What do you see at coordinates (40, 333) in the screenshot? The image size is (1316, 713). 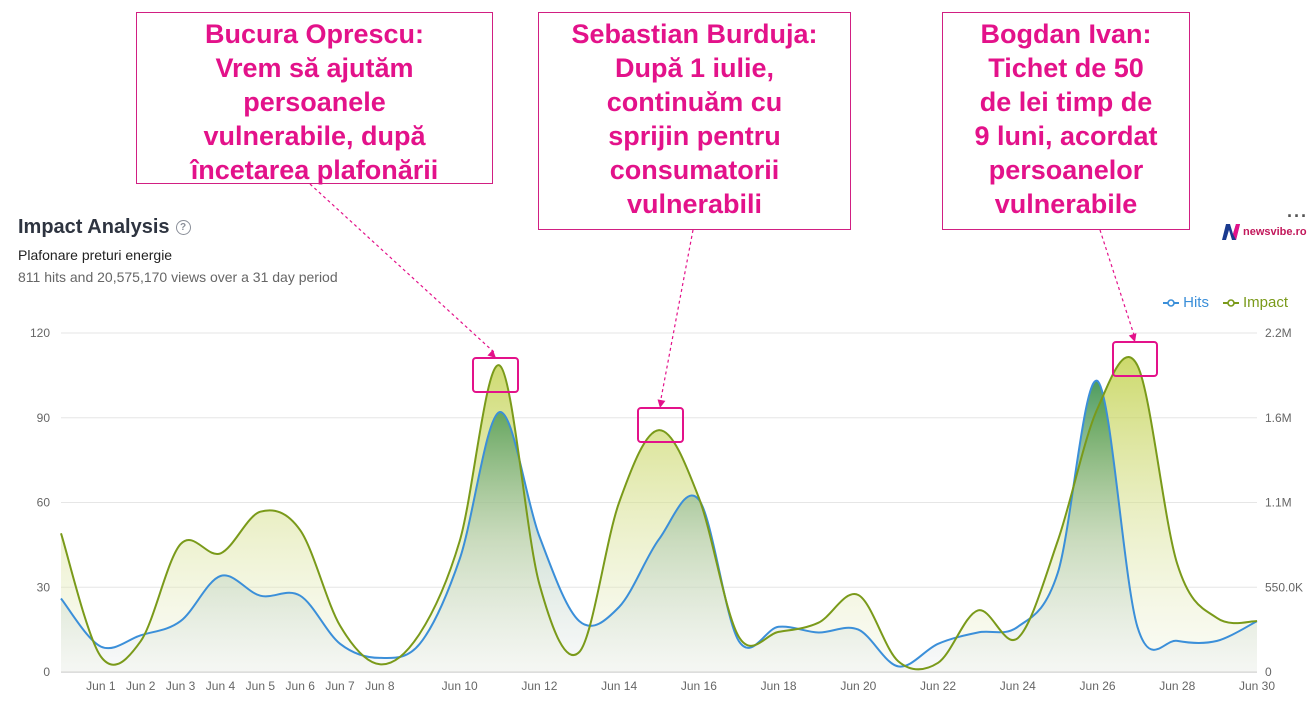 I see `y-left-tick-label: 120` at bounding box center [40, 333].